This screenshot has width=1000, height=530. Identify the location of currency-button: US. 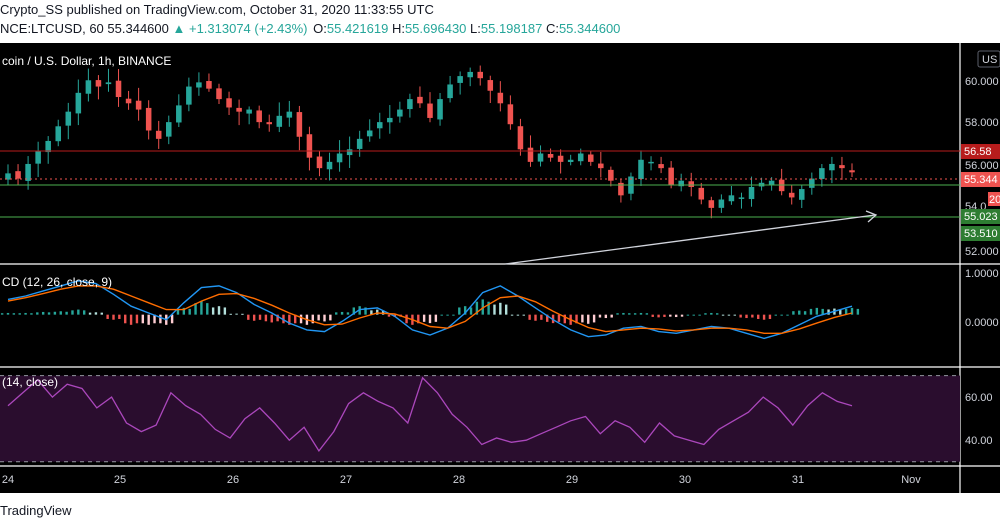
(989, 60).